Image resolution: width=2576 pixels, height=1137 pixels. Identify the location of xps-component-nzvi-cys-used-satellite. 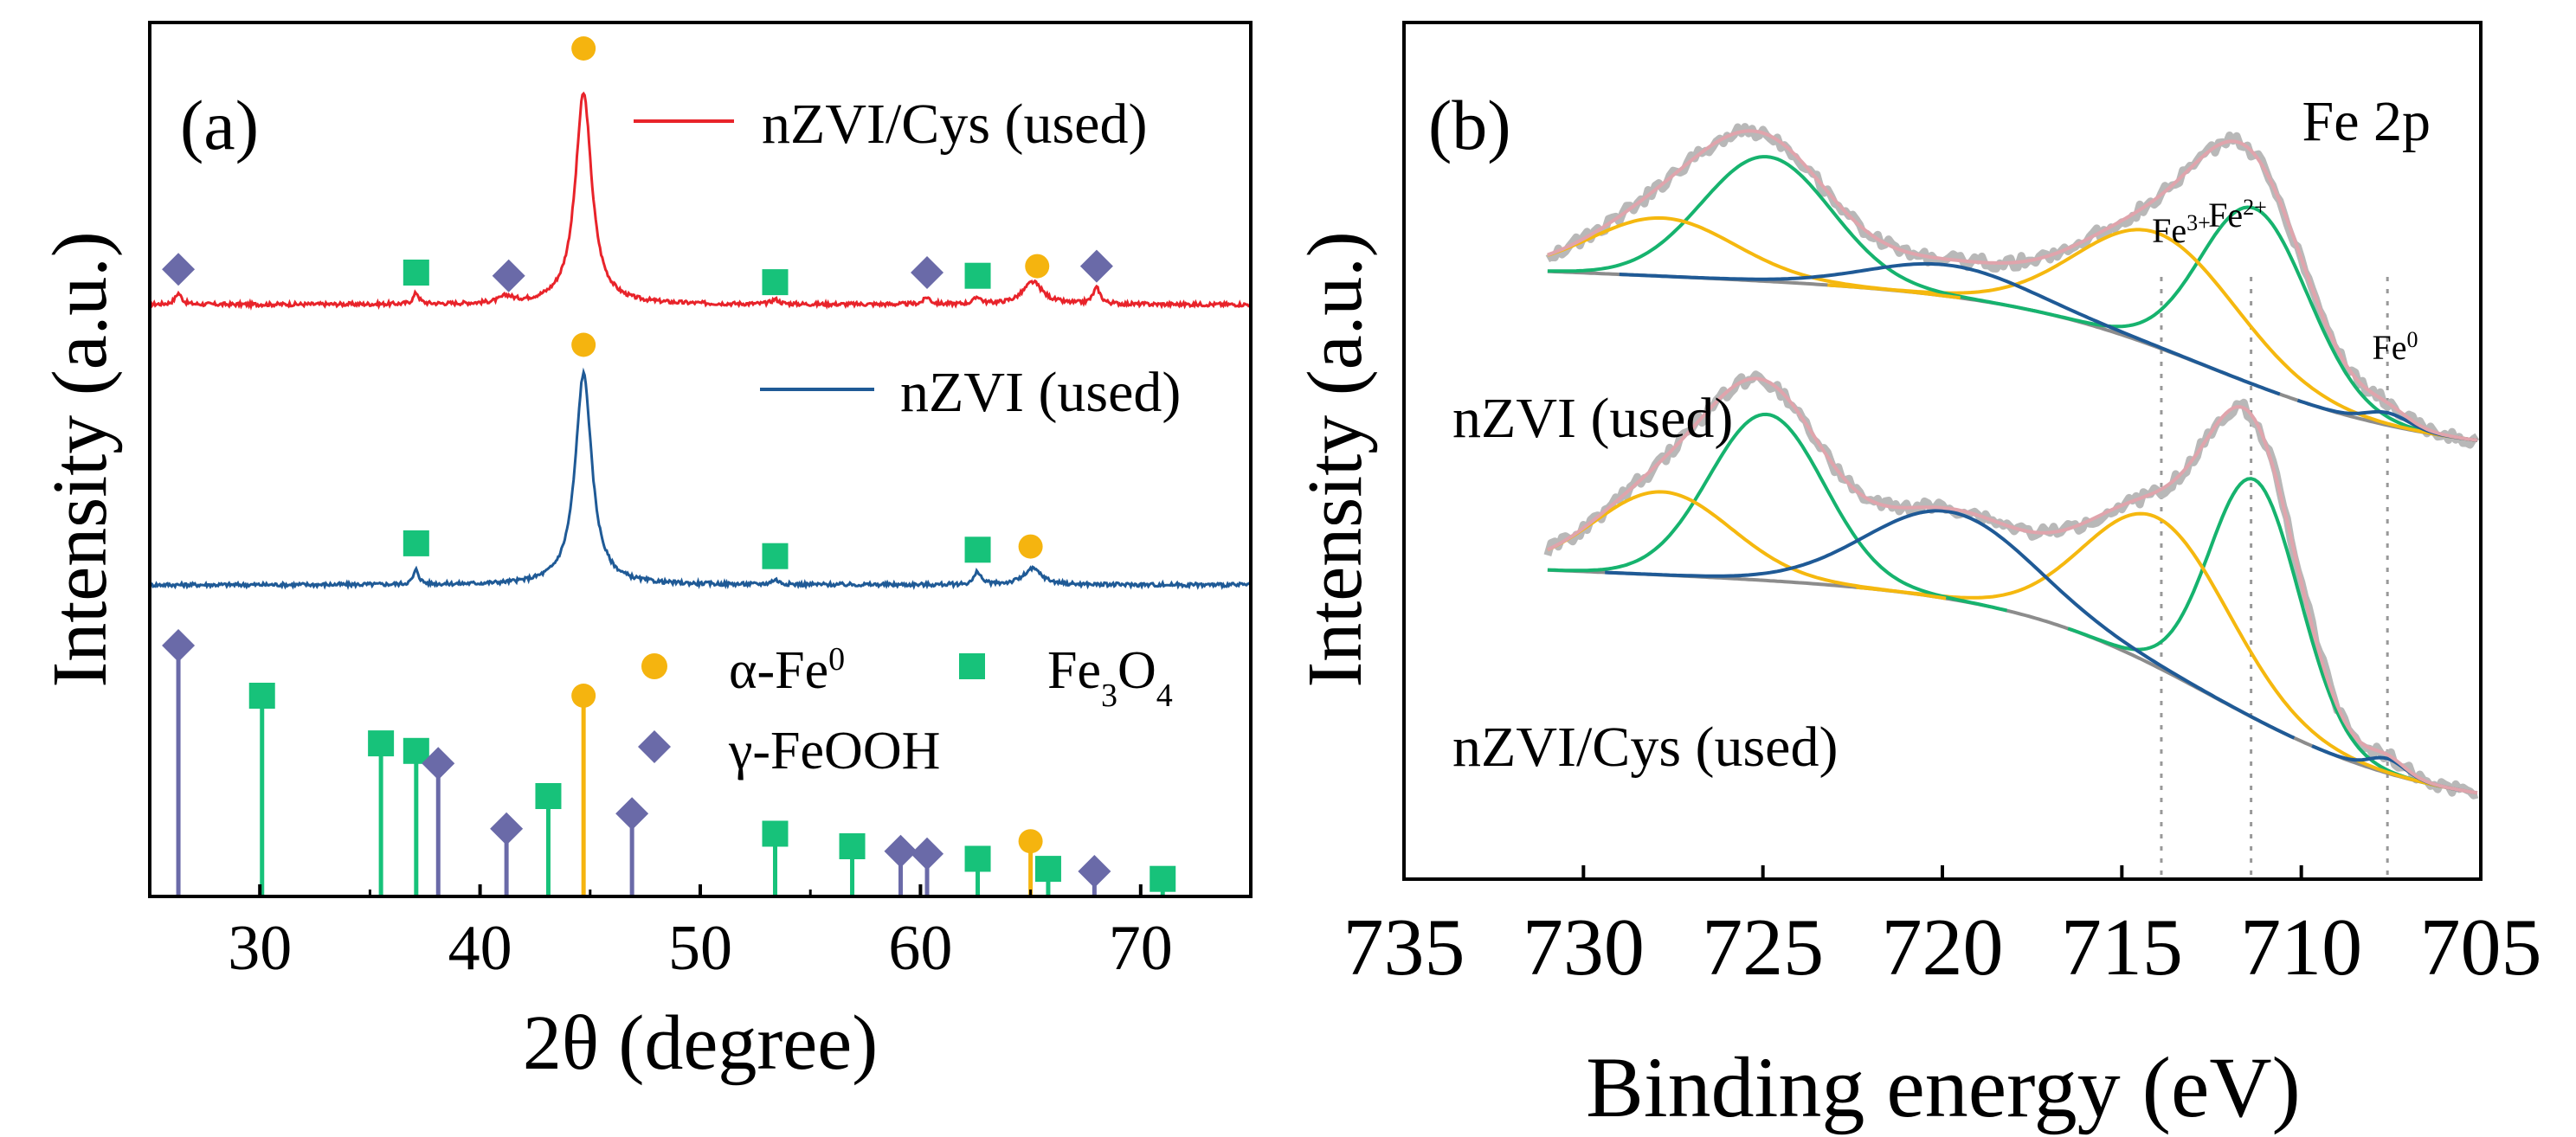
(1950, 624).